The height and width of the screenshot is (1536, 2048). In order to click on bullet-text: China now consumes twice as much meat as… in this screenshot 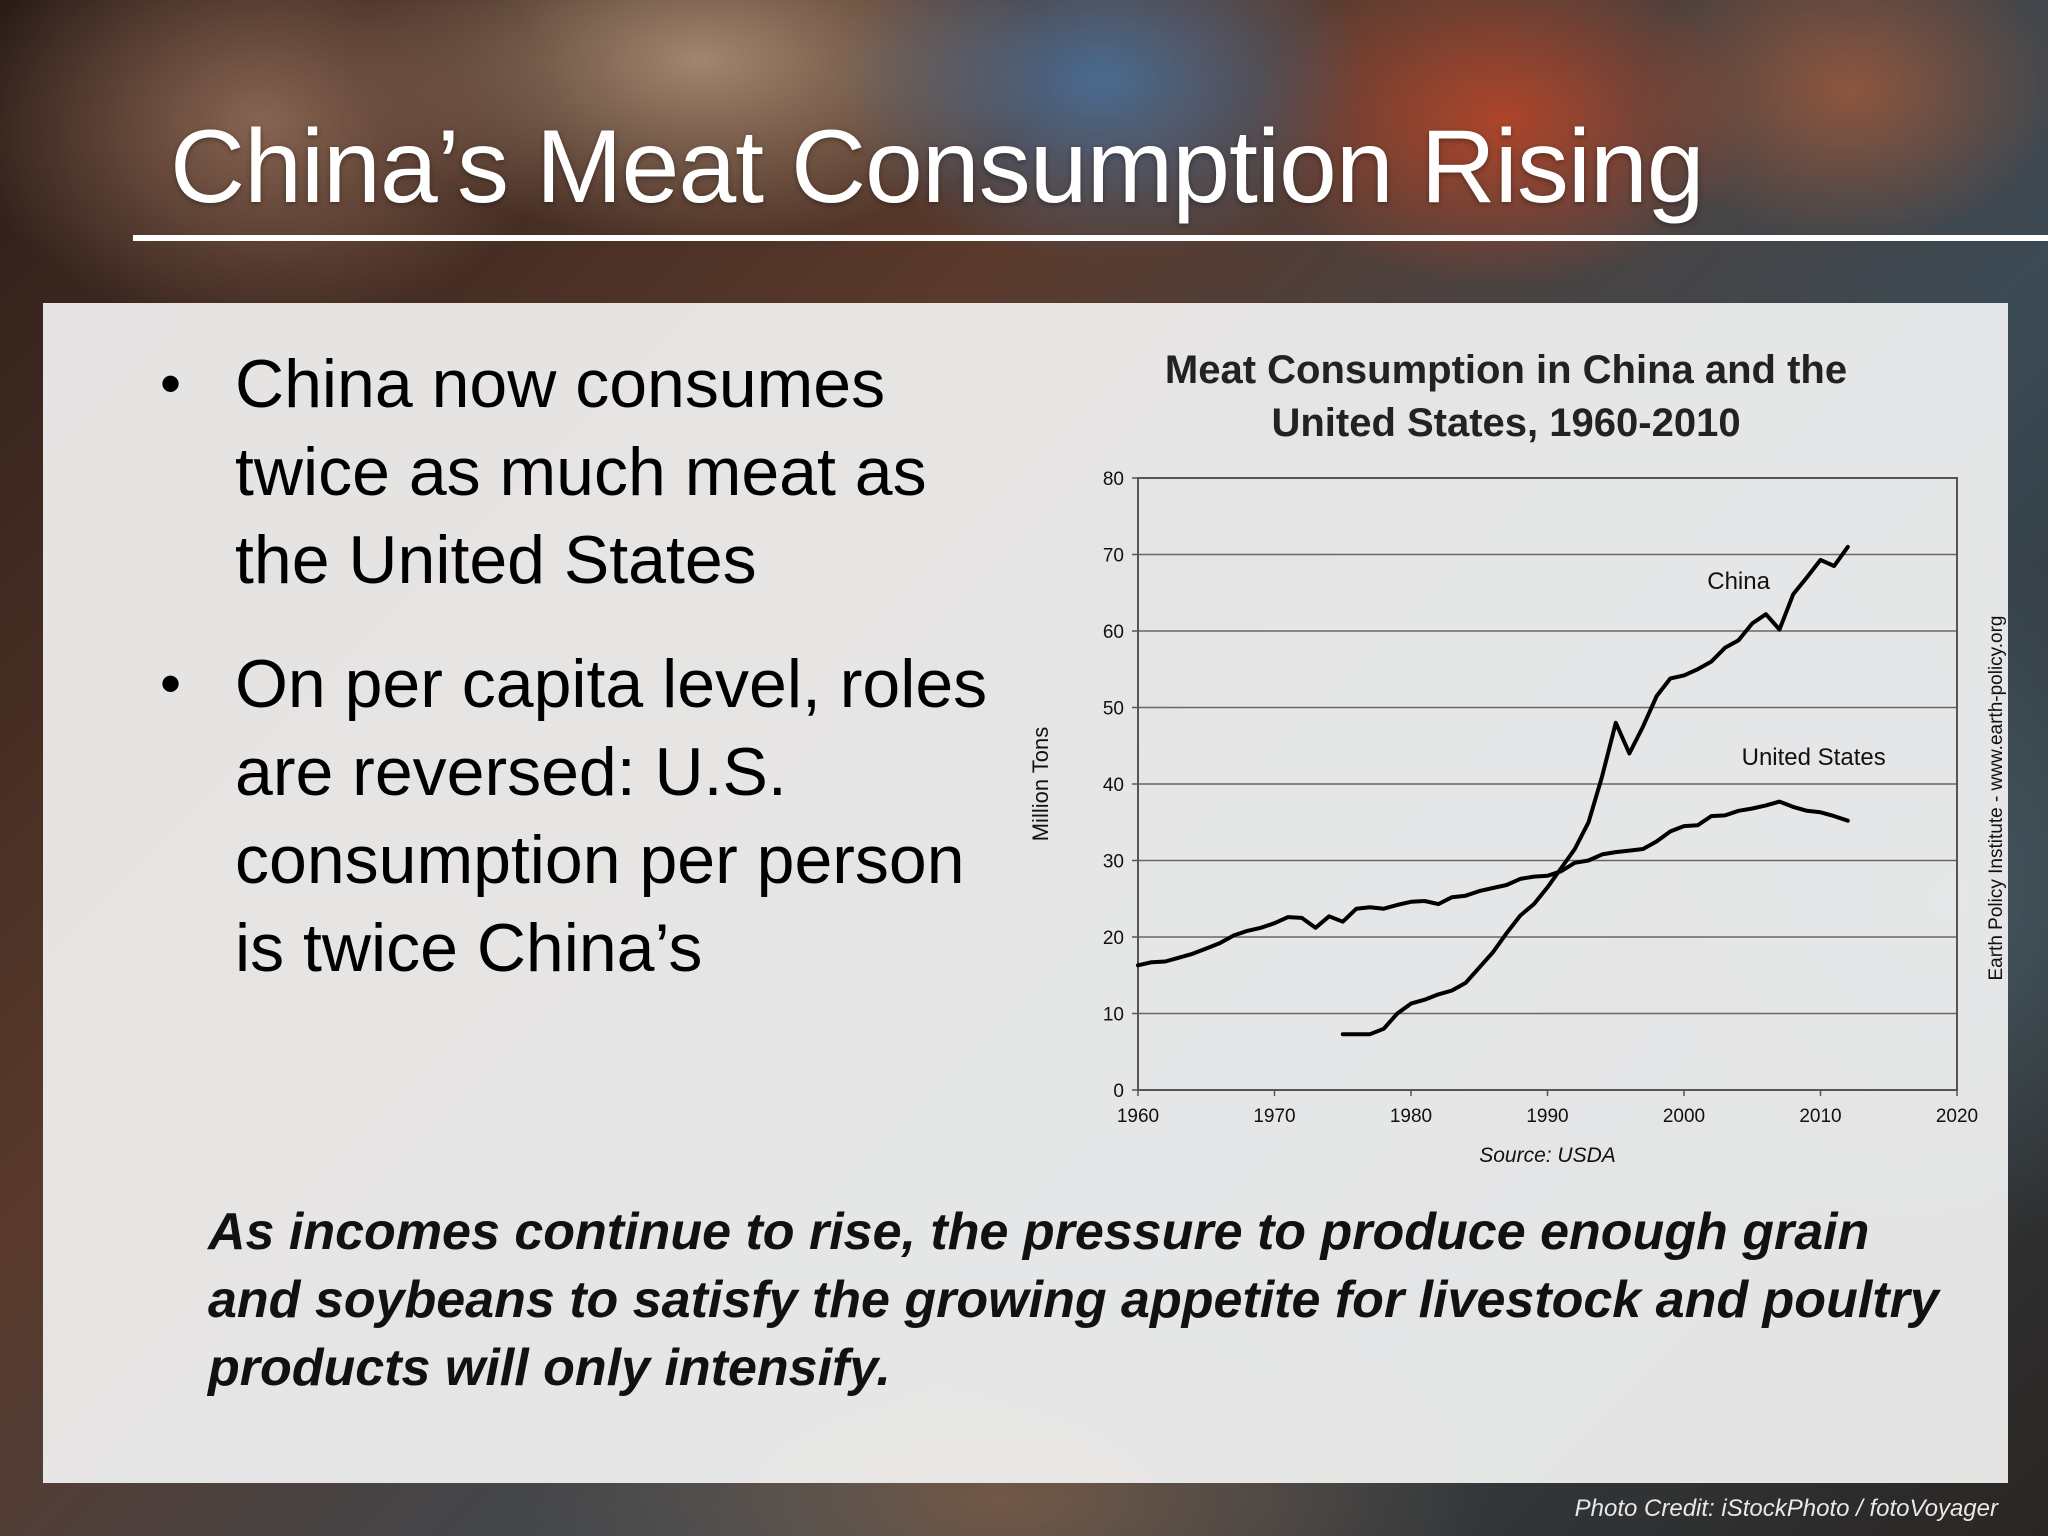, I will do `click(581, 472)`.